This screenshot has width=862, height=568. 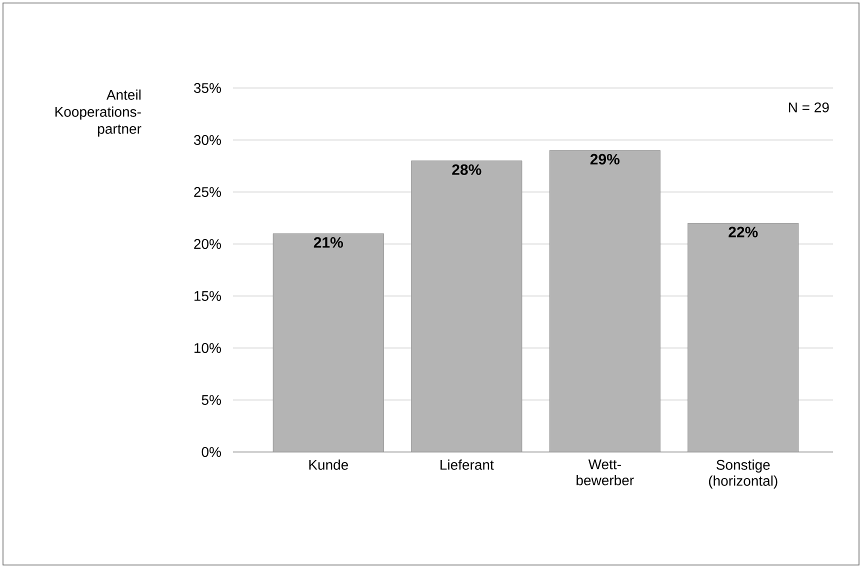 What do you see at coordinates (743, 232) in the screenshot?
I see `data-label: 22%` at bounding box center [743, 232].